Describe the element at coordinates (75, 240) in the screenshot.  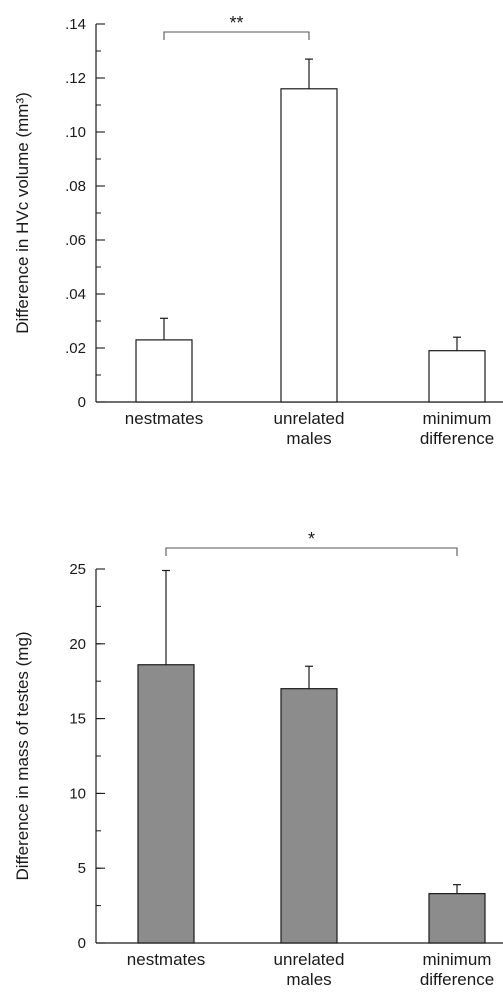
I see `y-tick-label: .06` at that location.